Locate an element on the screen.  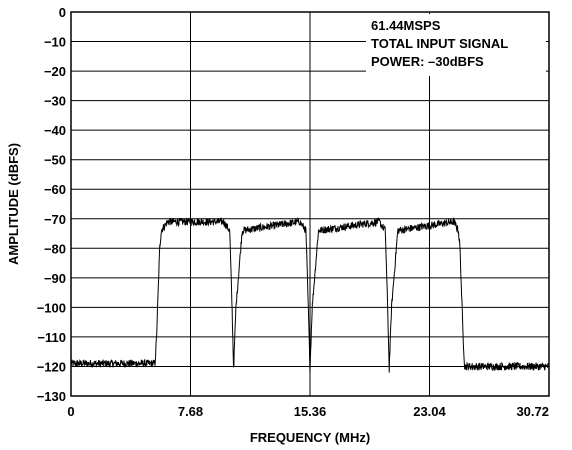
annotation-line-1: 61.44MSPS is located at coordinates (406, 25).